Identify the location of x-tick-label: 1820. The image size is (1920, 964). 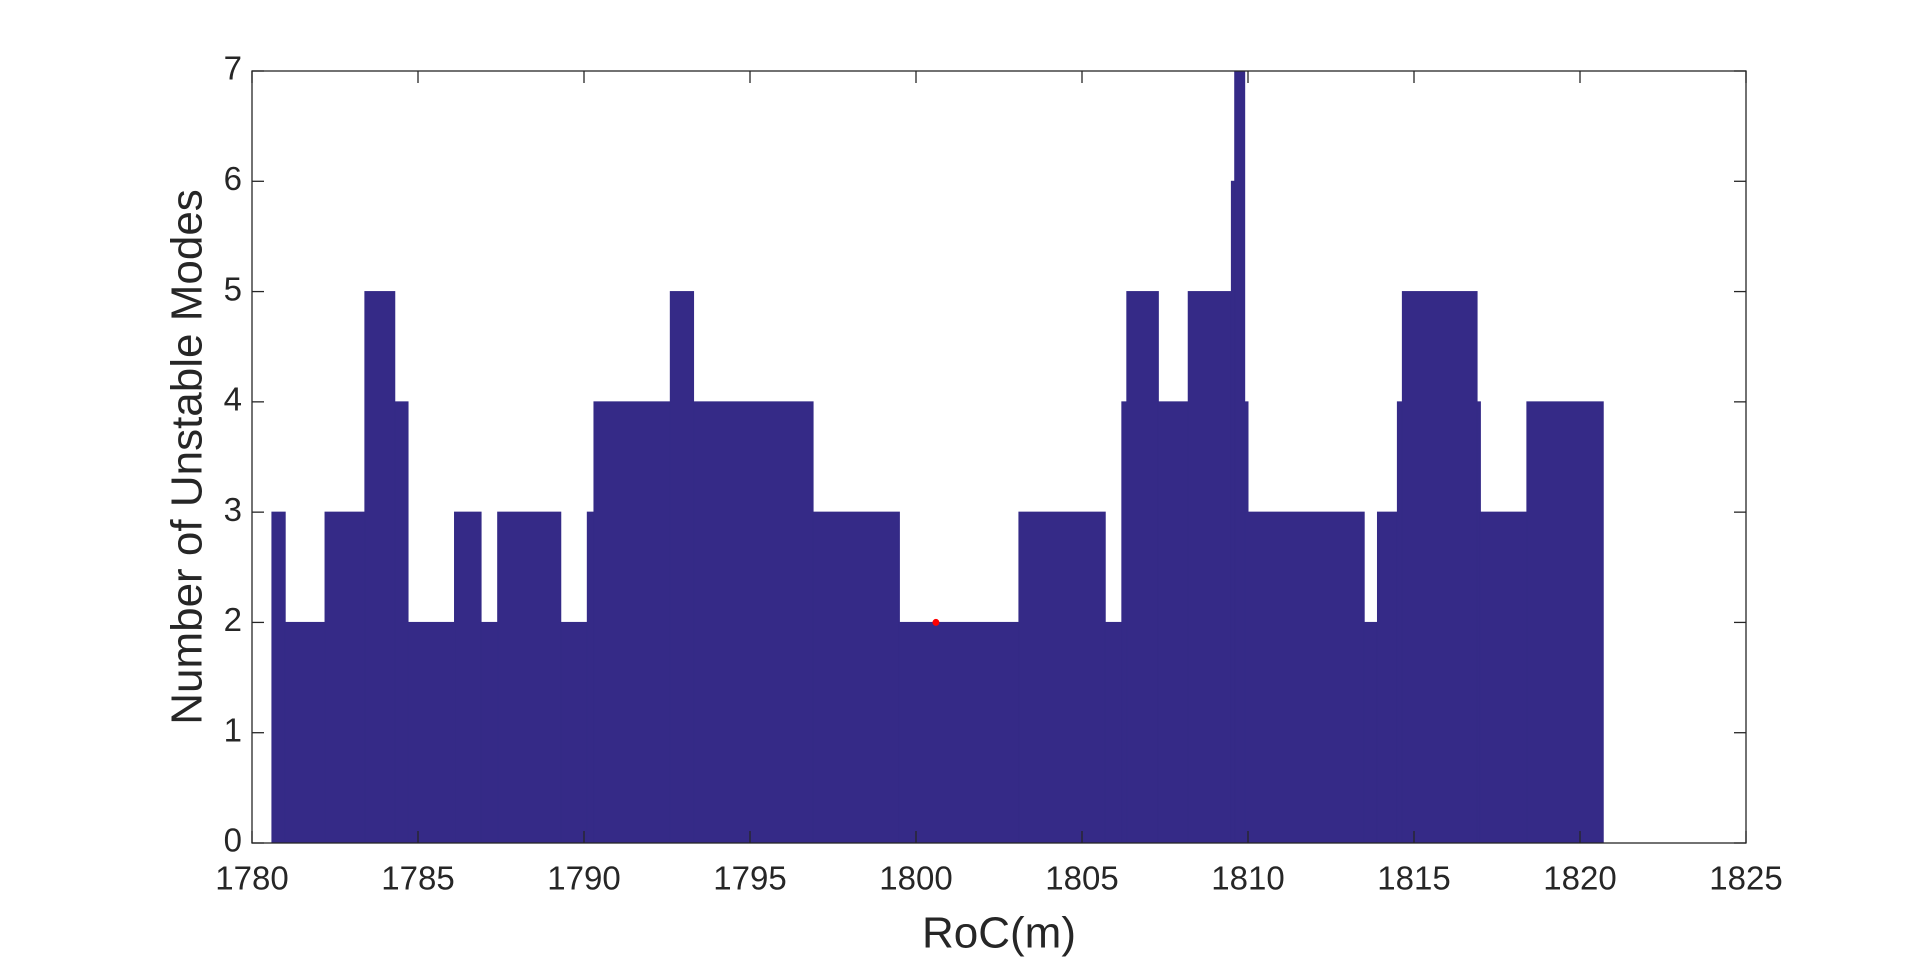
(1579, 878).